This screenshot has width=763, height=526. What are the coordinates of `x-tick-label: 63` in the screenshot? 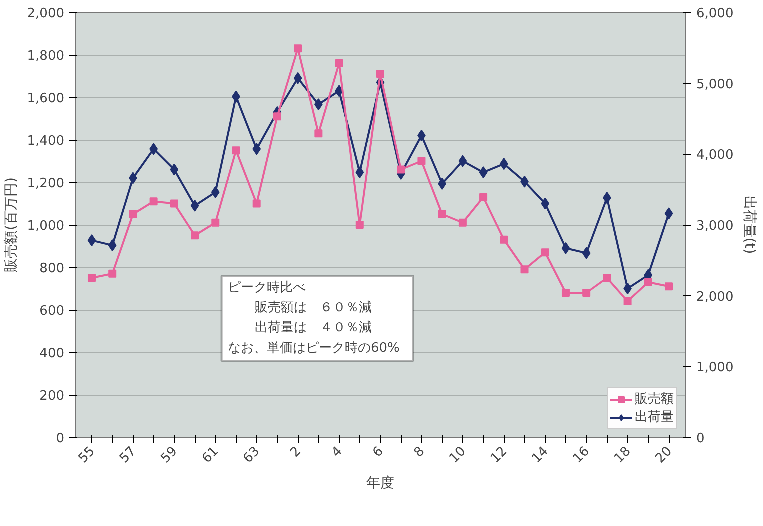 It's located at (252, 455).